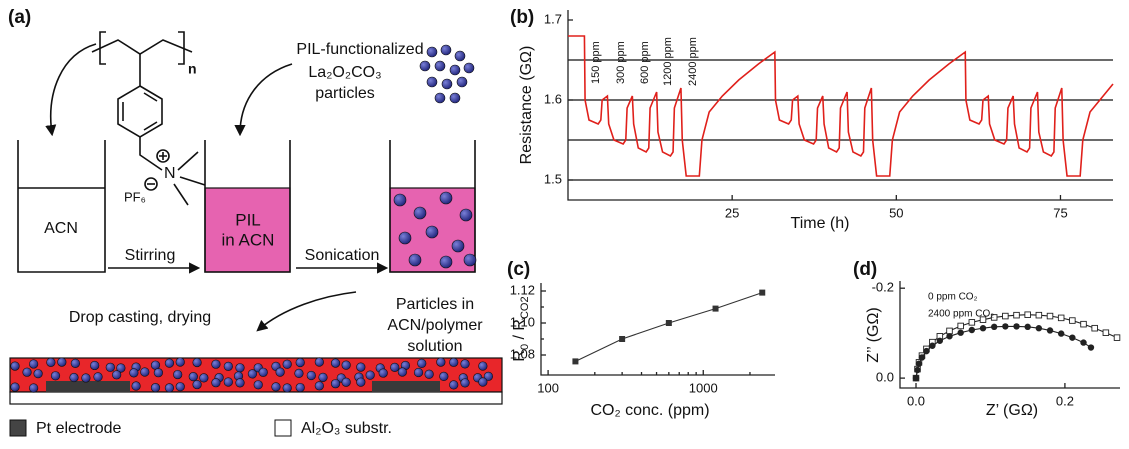  I want to click on y-tick-label: -0.2, so click(883, 287).